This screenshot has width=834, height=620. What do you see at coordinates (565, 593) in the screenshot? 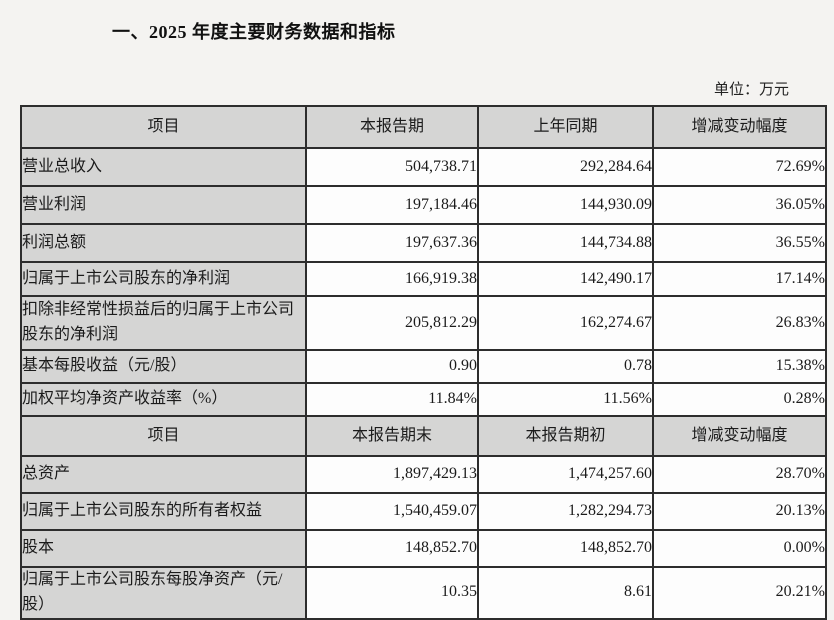
I see `value-prior: 8.61` at bounding box center [565, 593].